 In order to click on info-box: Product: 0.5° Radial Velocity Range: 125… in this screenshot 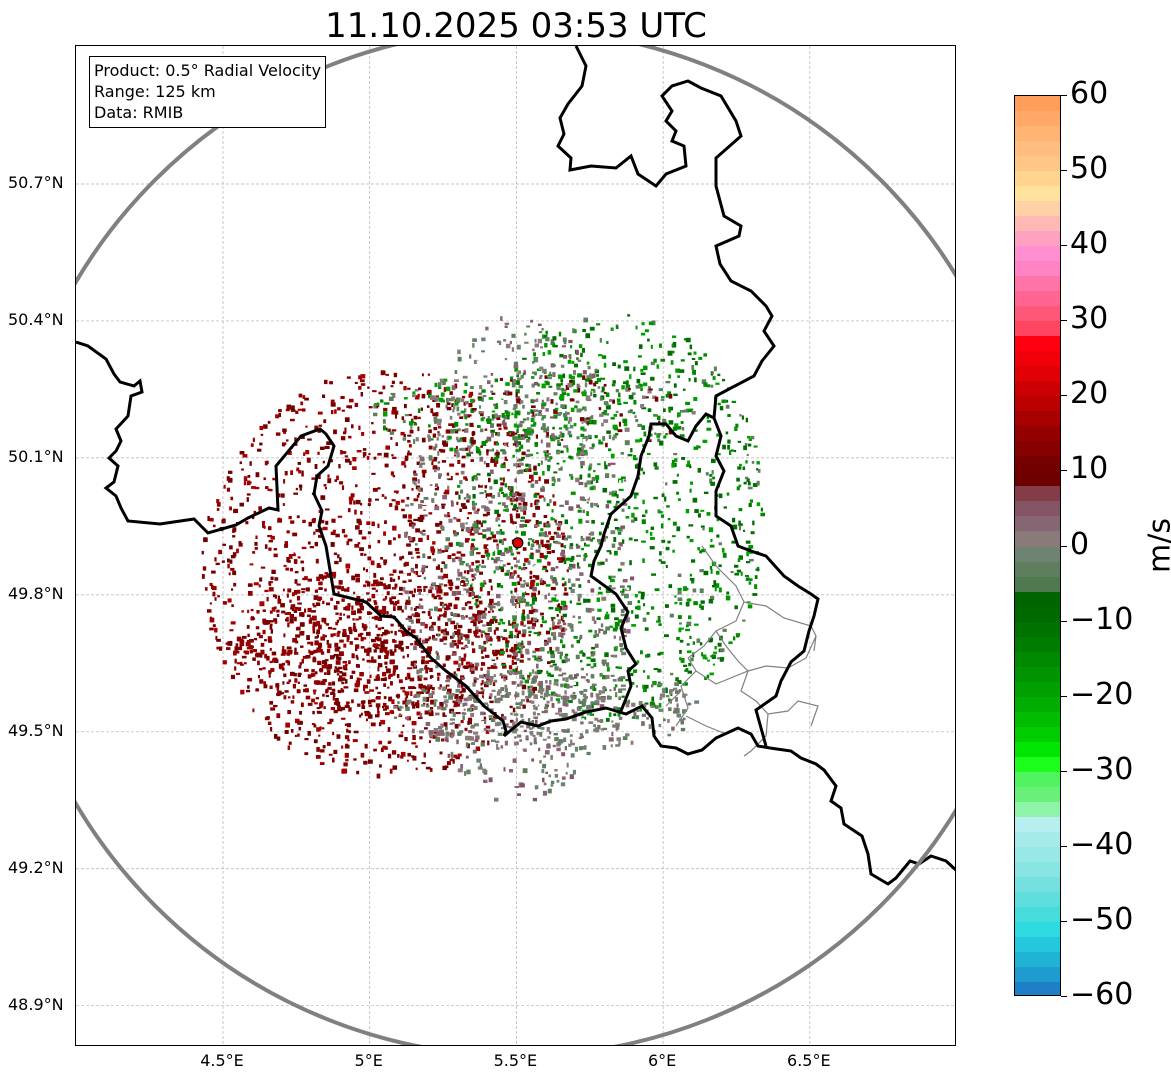, I will do `click(208, 92)`.